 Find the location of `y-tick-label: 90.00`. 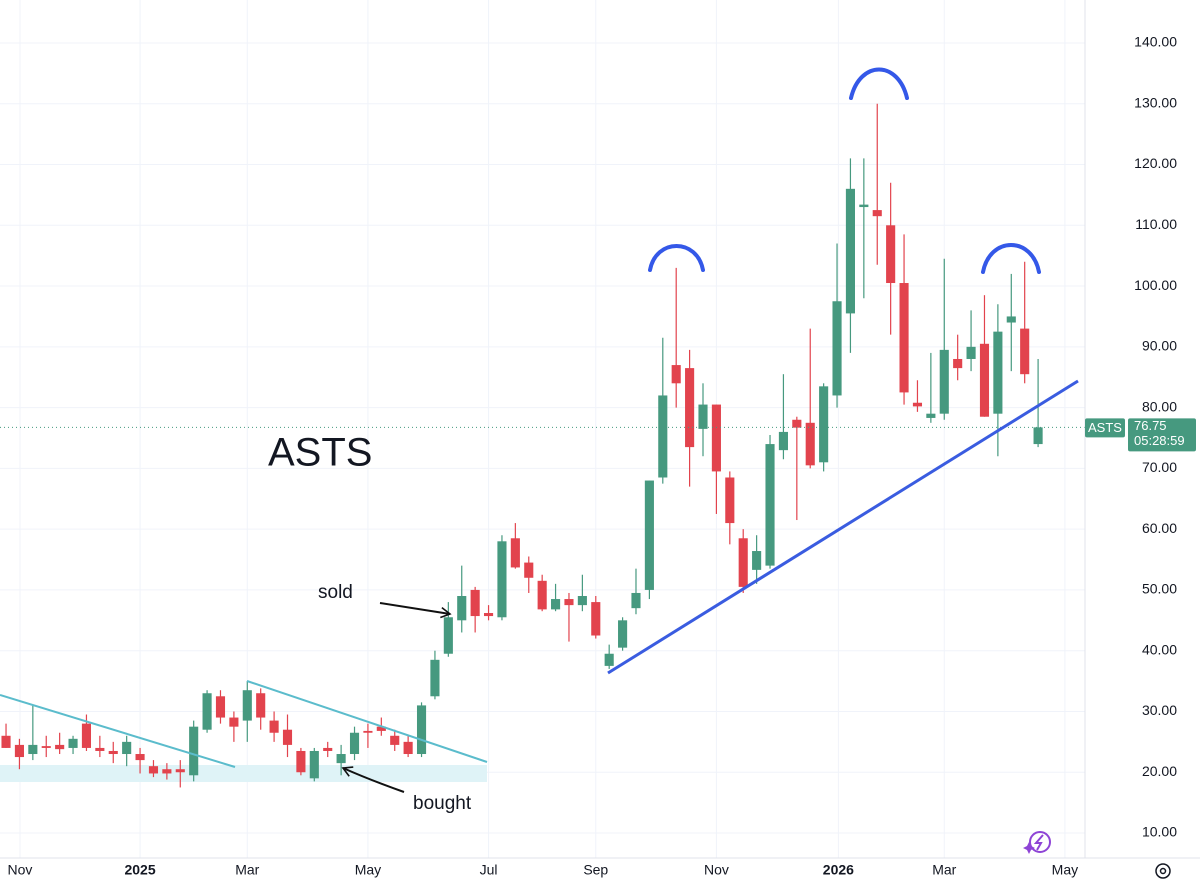

y-tick-label: 90.00 is located at coordinates (1159, 346).